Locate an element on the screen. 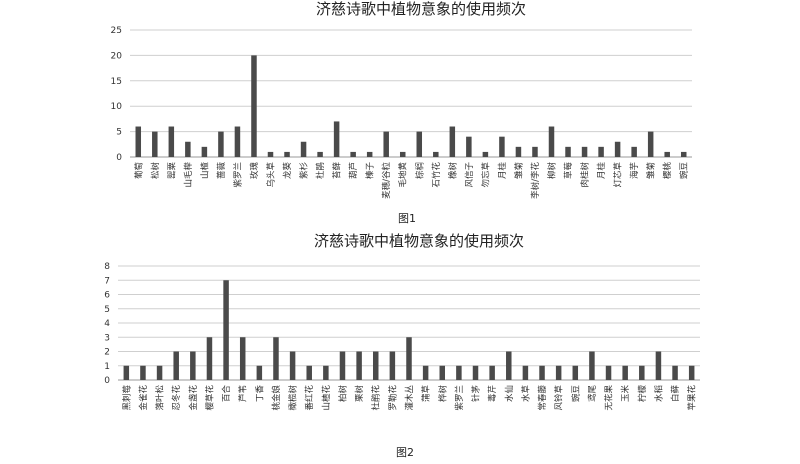 The height and width of the screenshot is (464, 800). category-label: 无花果 is located at coordinates (609, 398).